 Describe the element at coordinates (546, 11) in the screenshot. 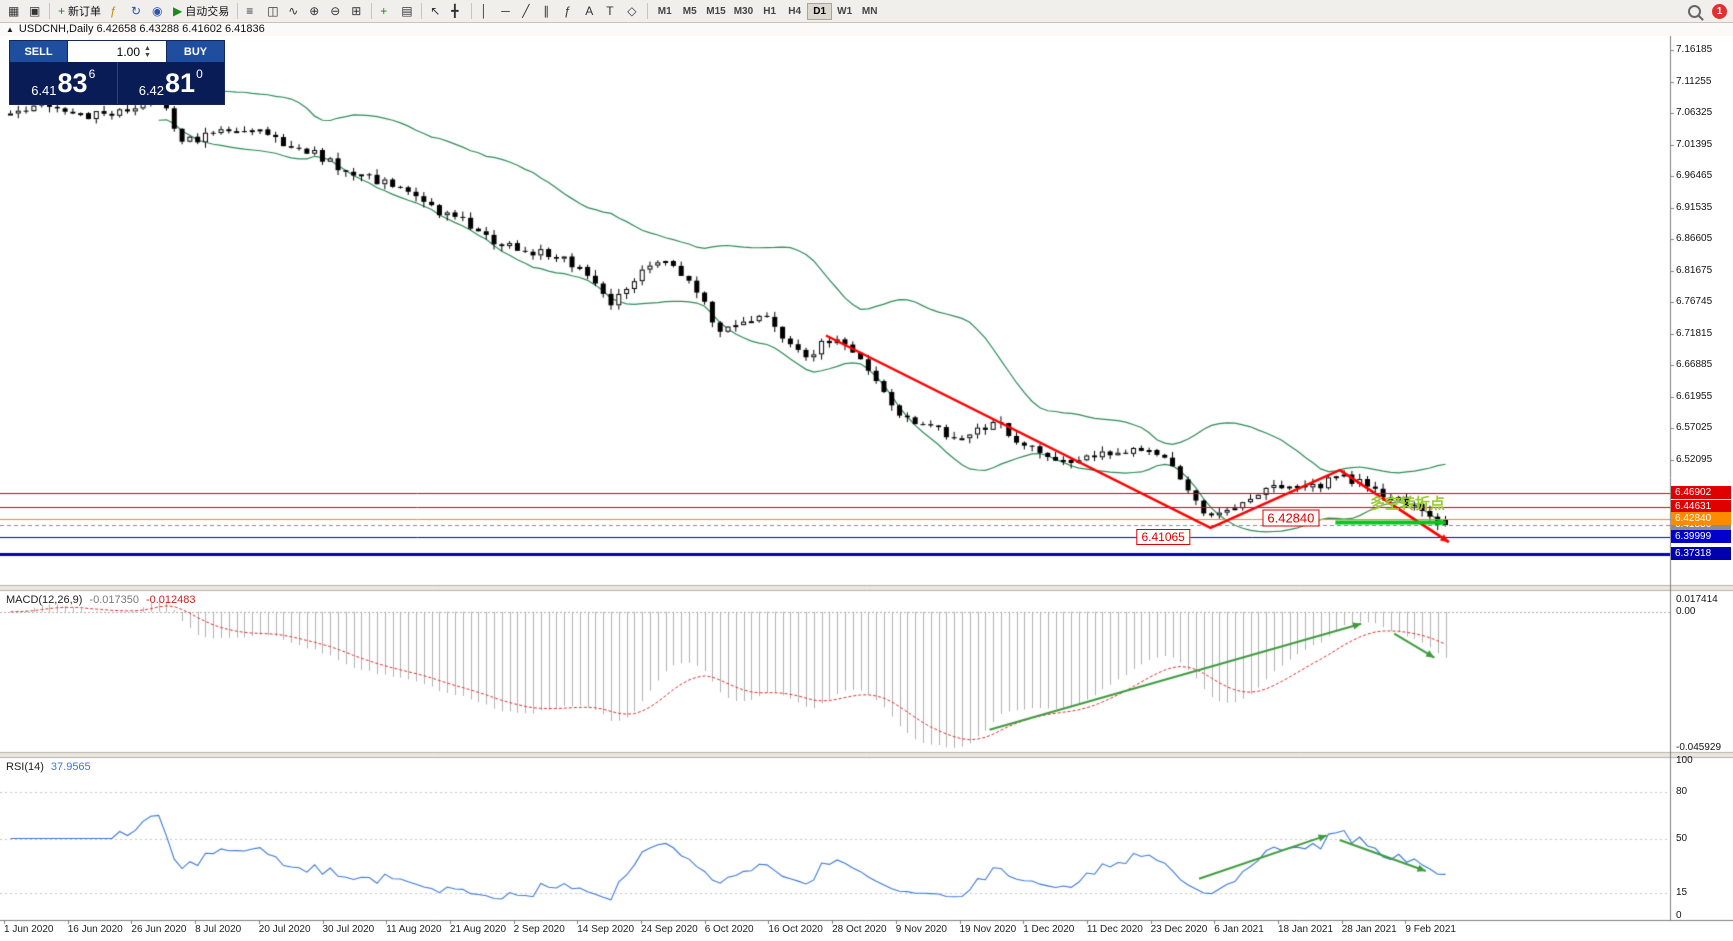

I see `channel-icon: ∥` at that location.